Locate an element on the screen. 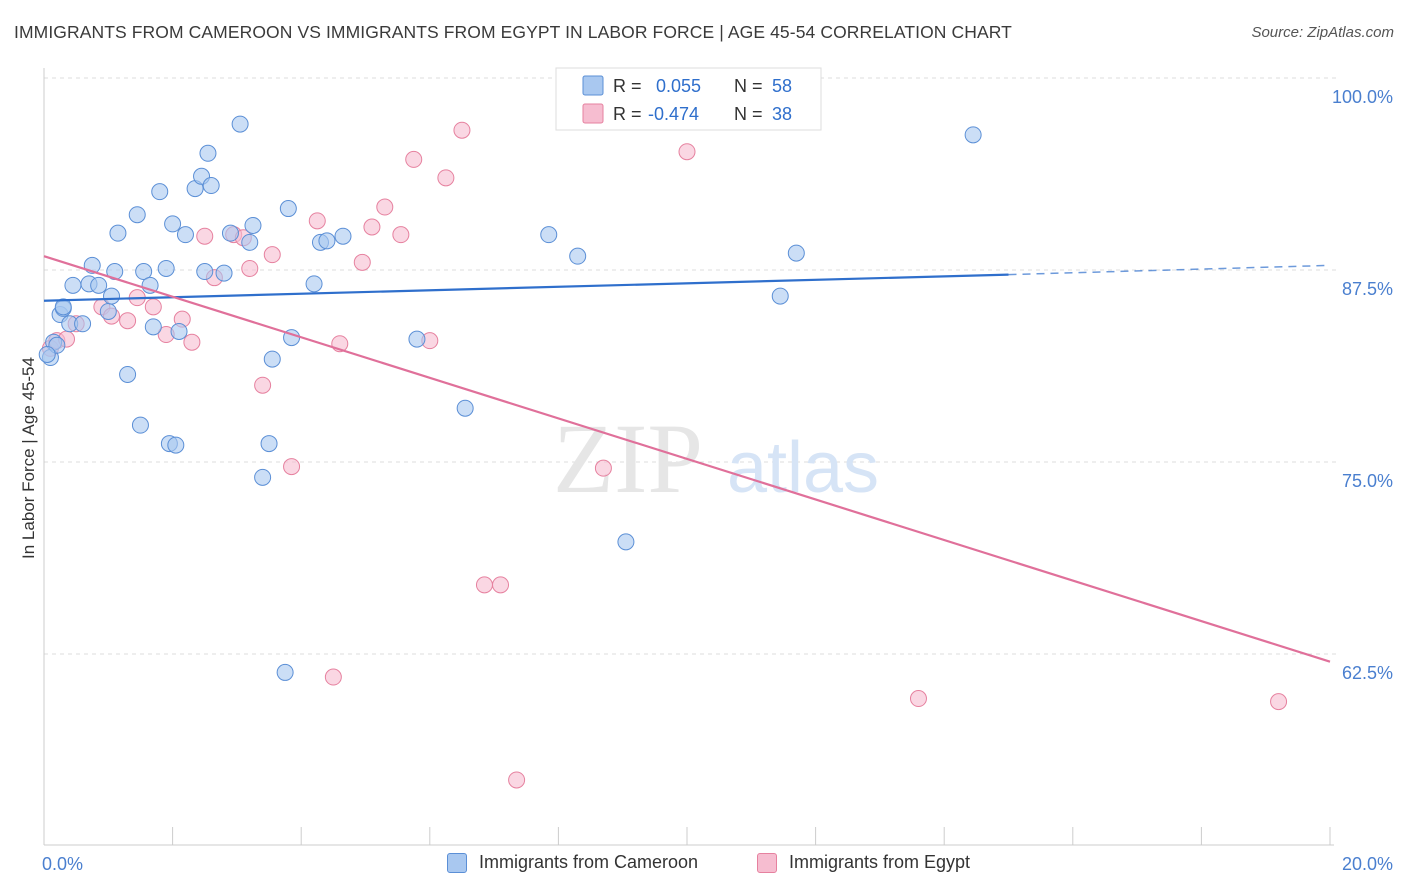 The height and width of the screenshot is (892, 1406). stats-n-value-egypt: 38 is located at coordinates (782, 114).